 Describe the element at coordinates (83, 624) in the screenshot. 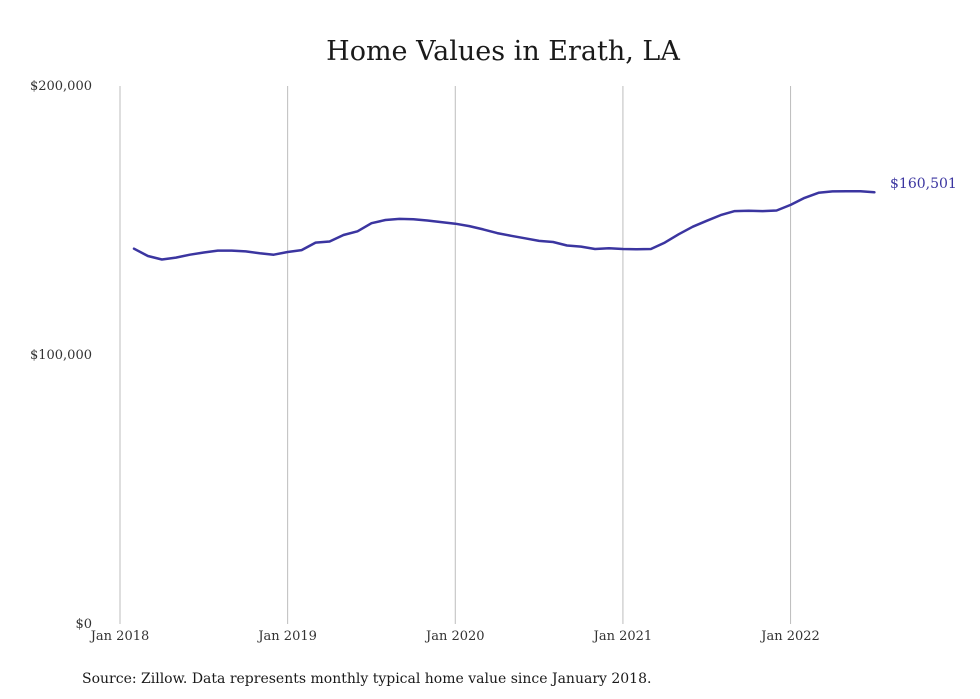

I see `y-tick-label: $0` at that location.